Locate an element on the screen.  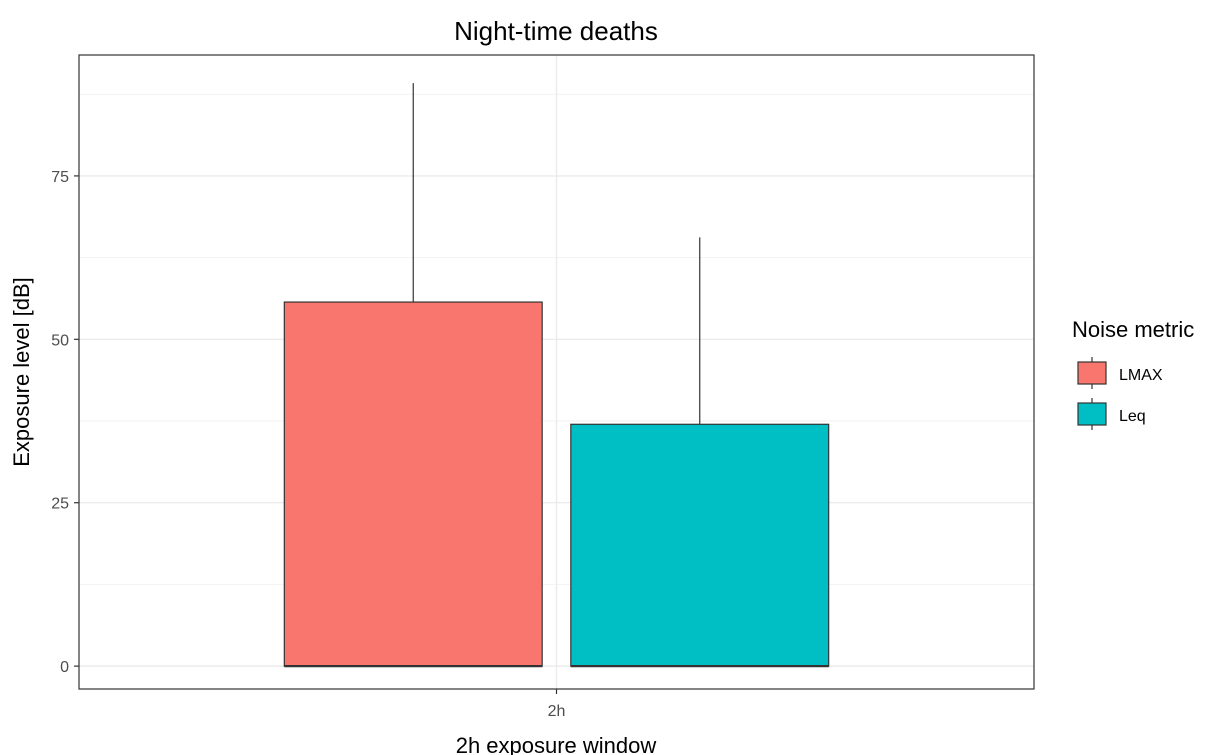
y-tick-label: 50 is located at coordinates (60, 340).